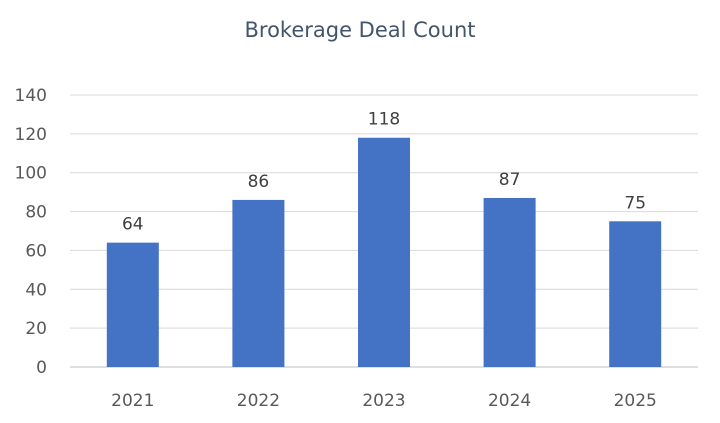 The image size is (720, 423). I want to click on chart-title: Brokerage Deal Count, so click(360, 30).